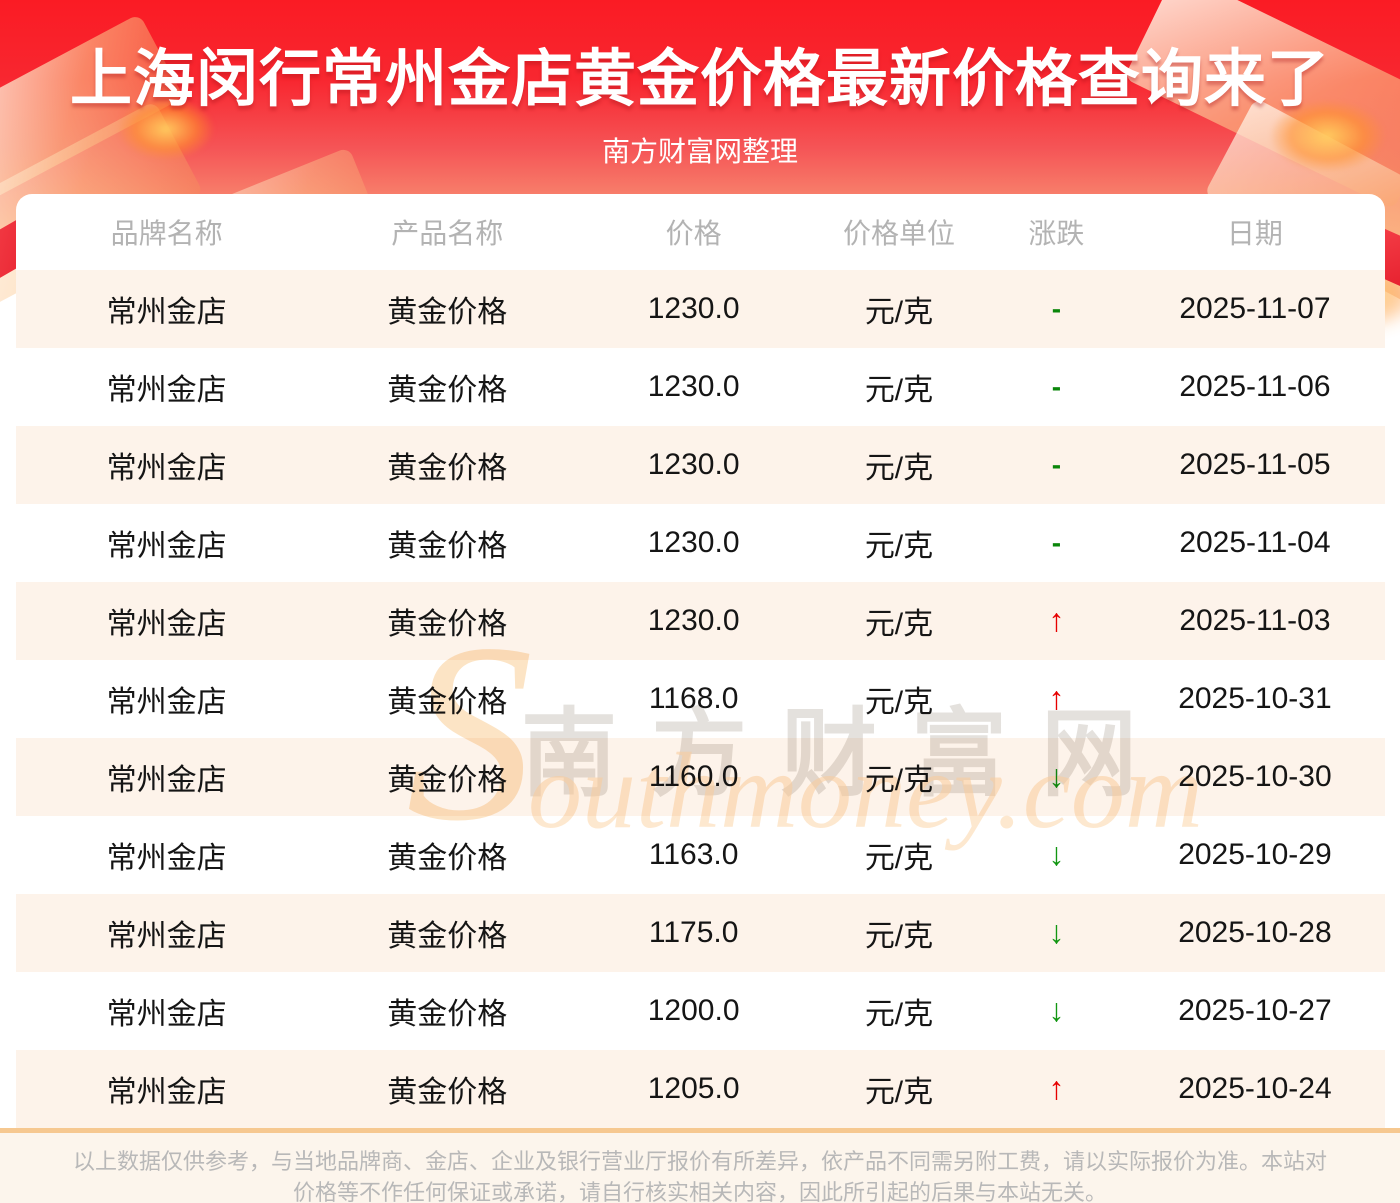  Describe the element at coordinates (1056, 233) in the screenshot. I see `col-header-change: 涨跌` at that location.